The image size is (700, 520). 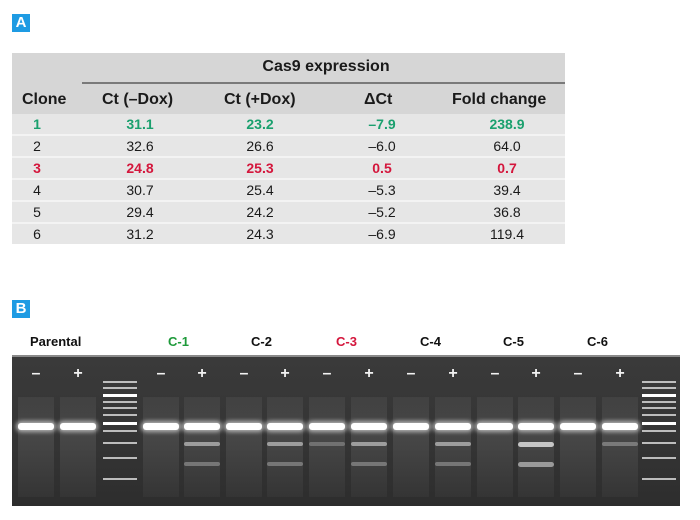 I want to click on cell-fold-change: 238.9, so click(x=507, y=124).